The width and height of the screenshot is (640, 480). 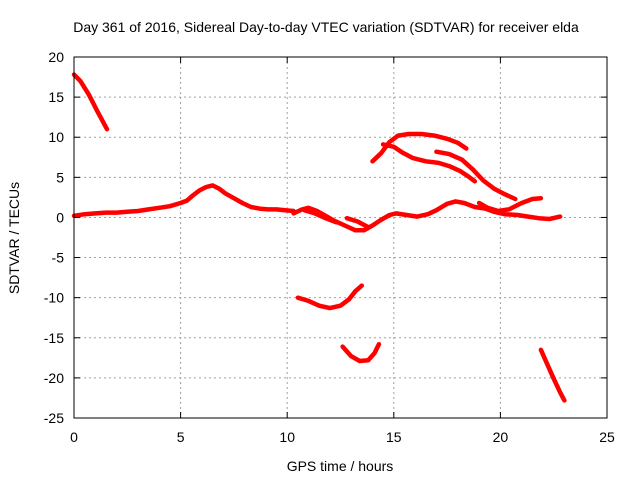 What do you see at coordinates (394, 437) in the screenshot?
I see `x-tick-label: 15` at bounding box center [394, 437].